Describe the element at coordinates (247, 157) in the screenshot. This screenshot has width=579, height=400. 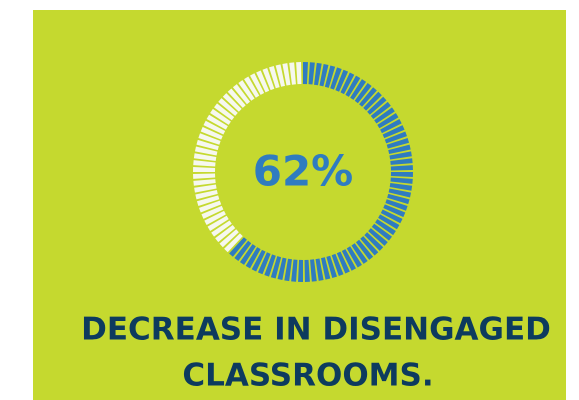
I see `donut-remainder` at that location.